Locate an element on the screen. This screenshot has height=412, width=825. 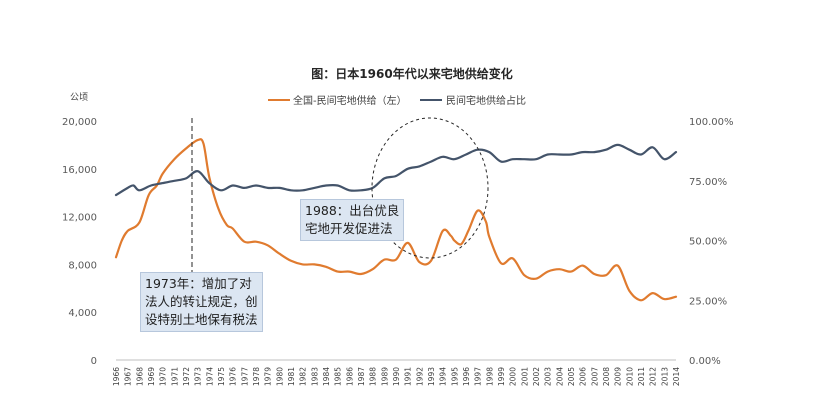
x-axis-tick-label: 2000 is located at coordinates (513, 376).